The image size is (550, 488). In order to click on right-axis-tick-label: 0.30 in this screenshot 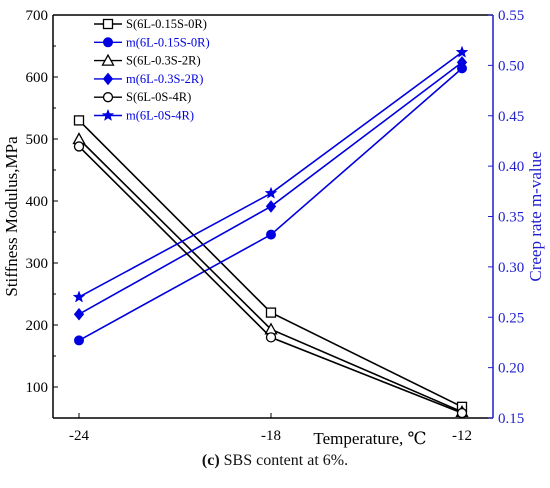, I will do `click(511, 268)`.